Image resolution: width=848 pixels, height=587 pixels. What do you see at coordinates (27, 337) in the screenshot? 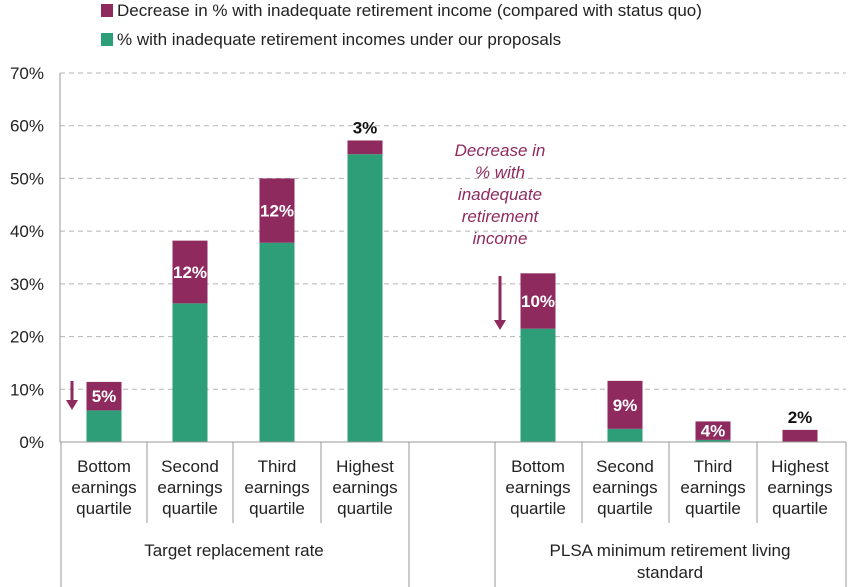
I see `y-tick-label: 20%` at bounding box center [27, 337].